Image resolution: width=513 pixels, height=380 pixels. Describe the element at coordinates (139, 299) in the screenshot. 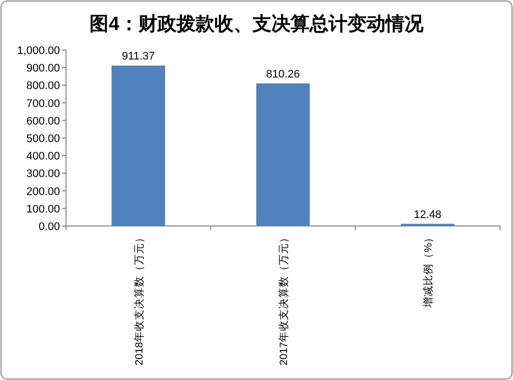

I see `x-tick-label: 2018年收支决算数（万元）` at that location.